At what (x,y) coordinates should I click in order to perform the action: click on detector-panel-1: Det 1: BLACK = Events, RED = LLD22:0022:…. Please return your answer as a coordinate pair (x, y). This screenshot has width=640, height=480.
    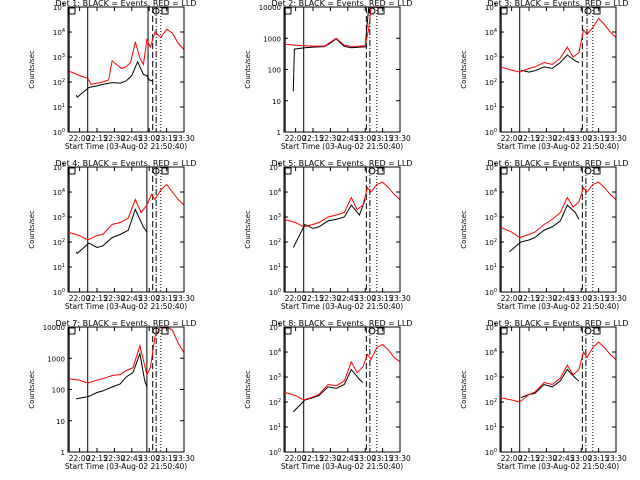
    Looking at the image, I should click on (112, 75).